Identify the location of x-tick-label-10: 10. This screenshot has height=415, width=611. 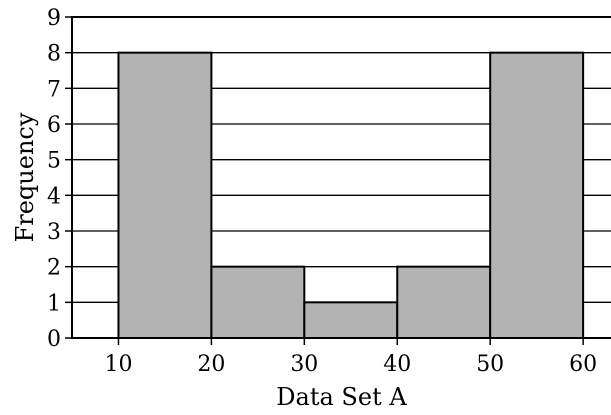
(118, 364).